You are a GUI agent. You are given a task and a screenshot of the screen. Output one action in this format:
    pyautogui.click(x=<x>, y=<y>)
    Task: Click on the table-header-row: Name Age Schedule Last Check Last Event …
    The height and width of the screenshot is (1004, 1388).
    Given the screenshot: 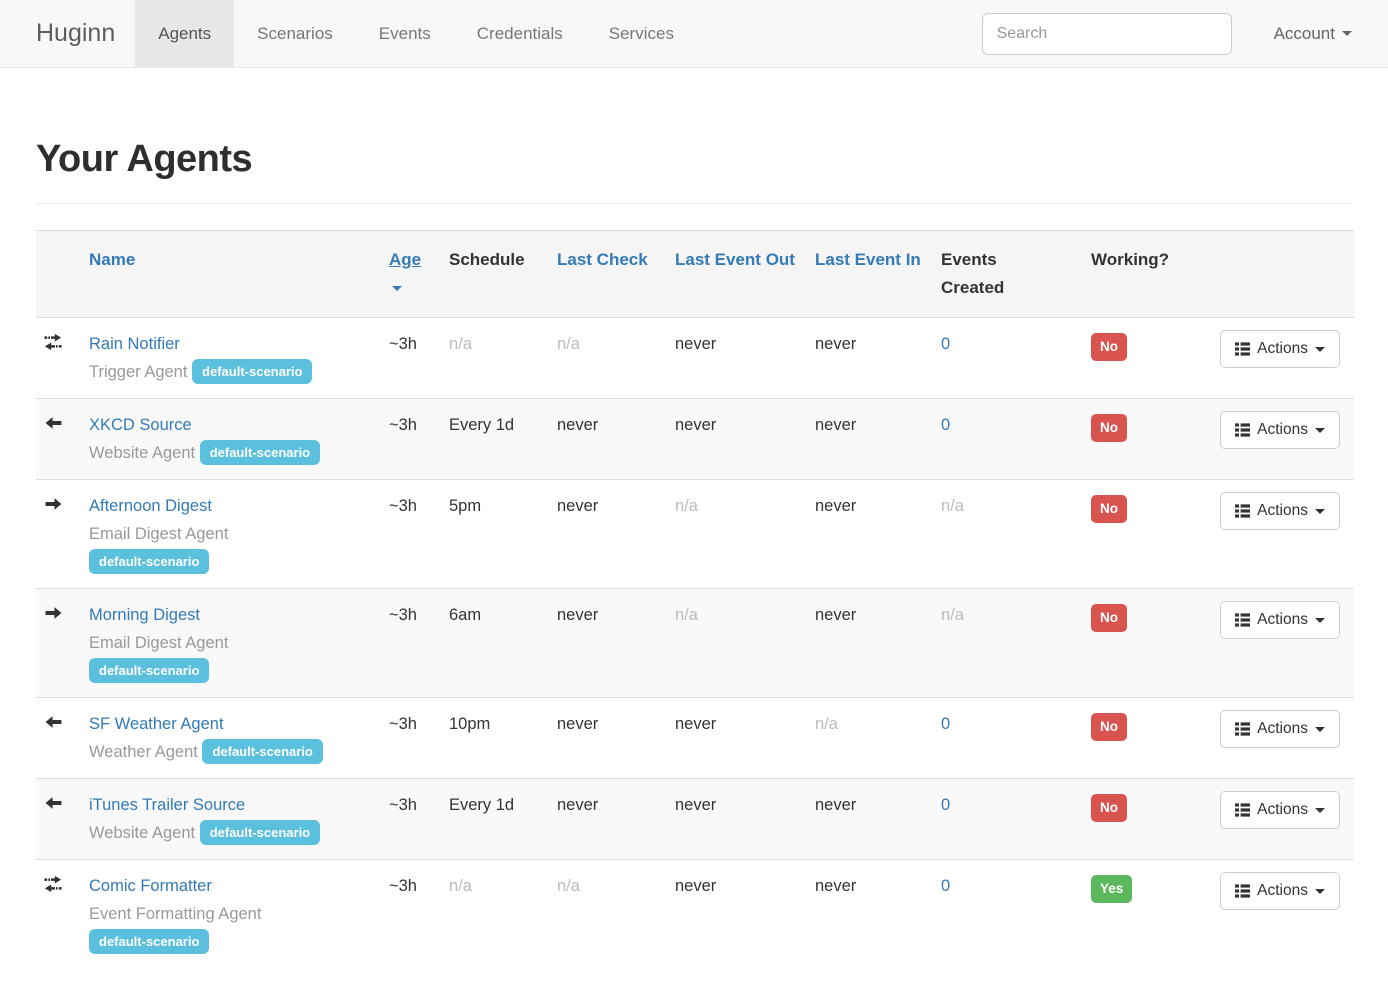 What is the action you would take?
    pyautogui.click(x=695, y=274)
    